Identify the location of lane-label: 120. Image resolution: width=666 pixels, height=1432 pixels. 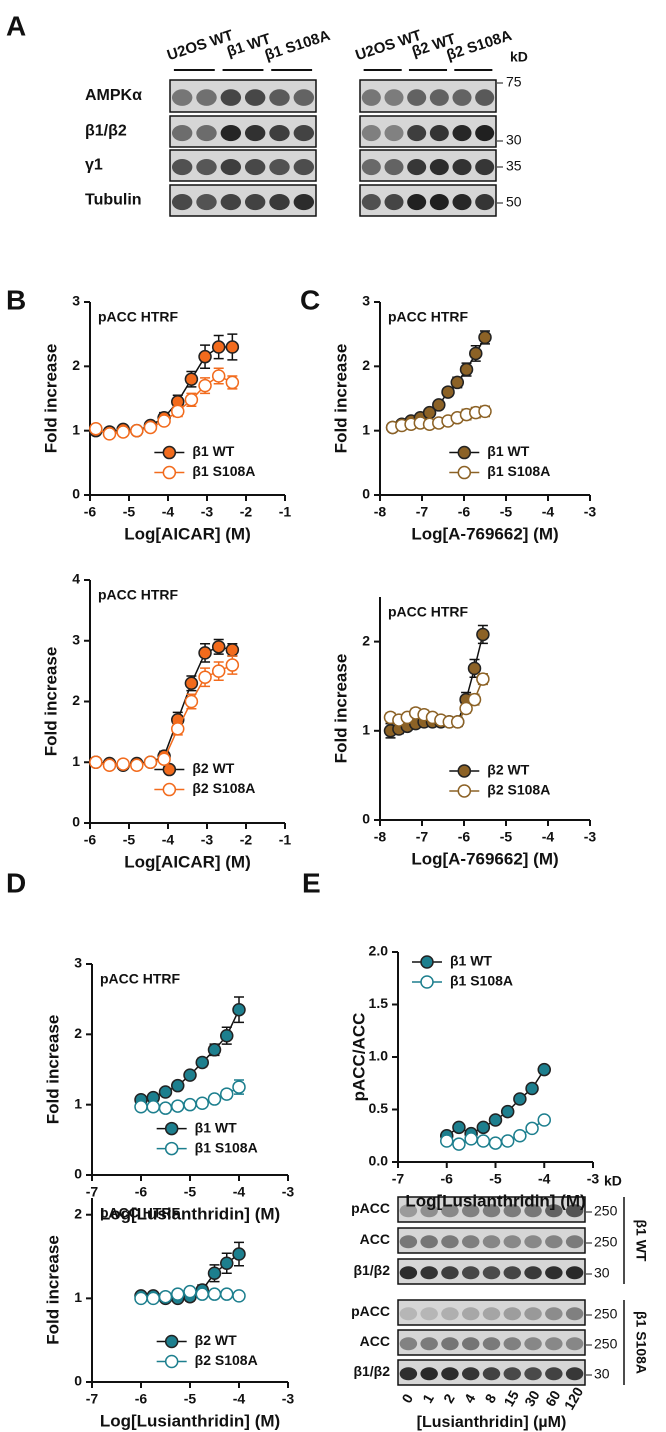
(574, 1398).